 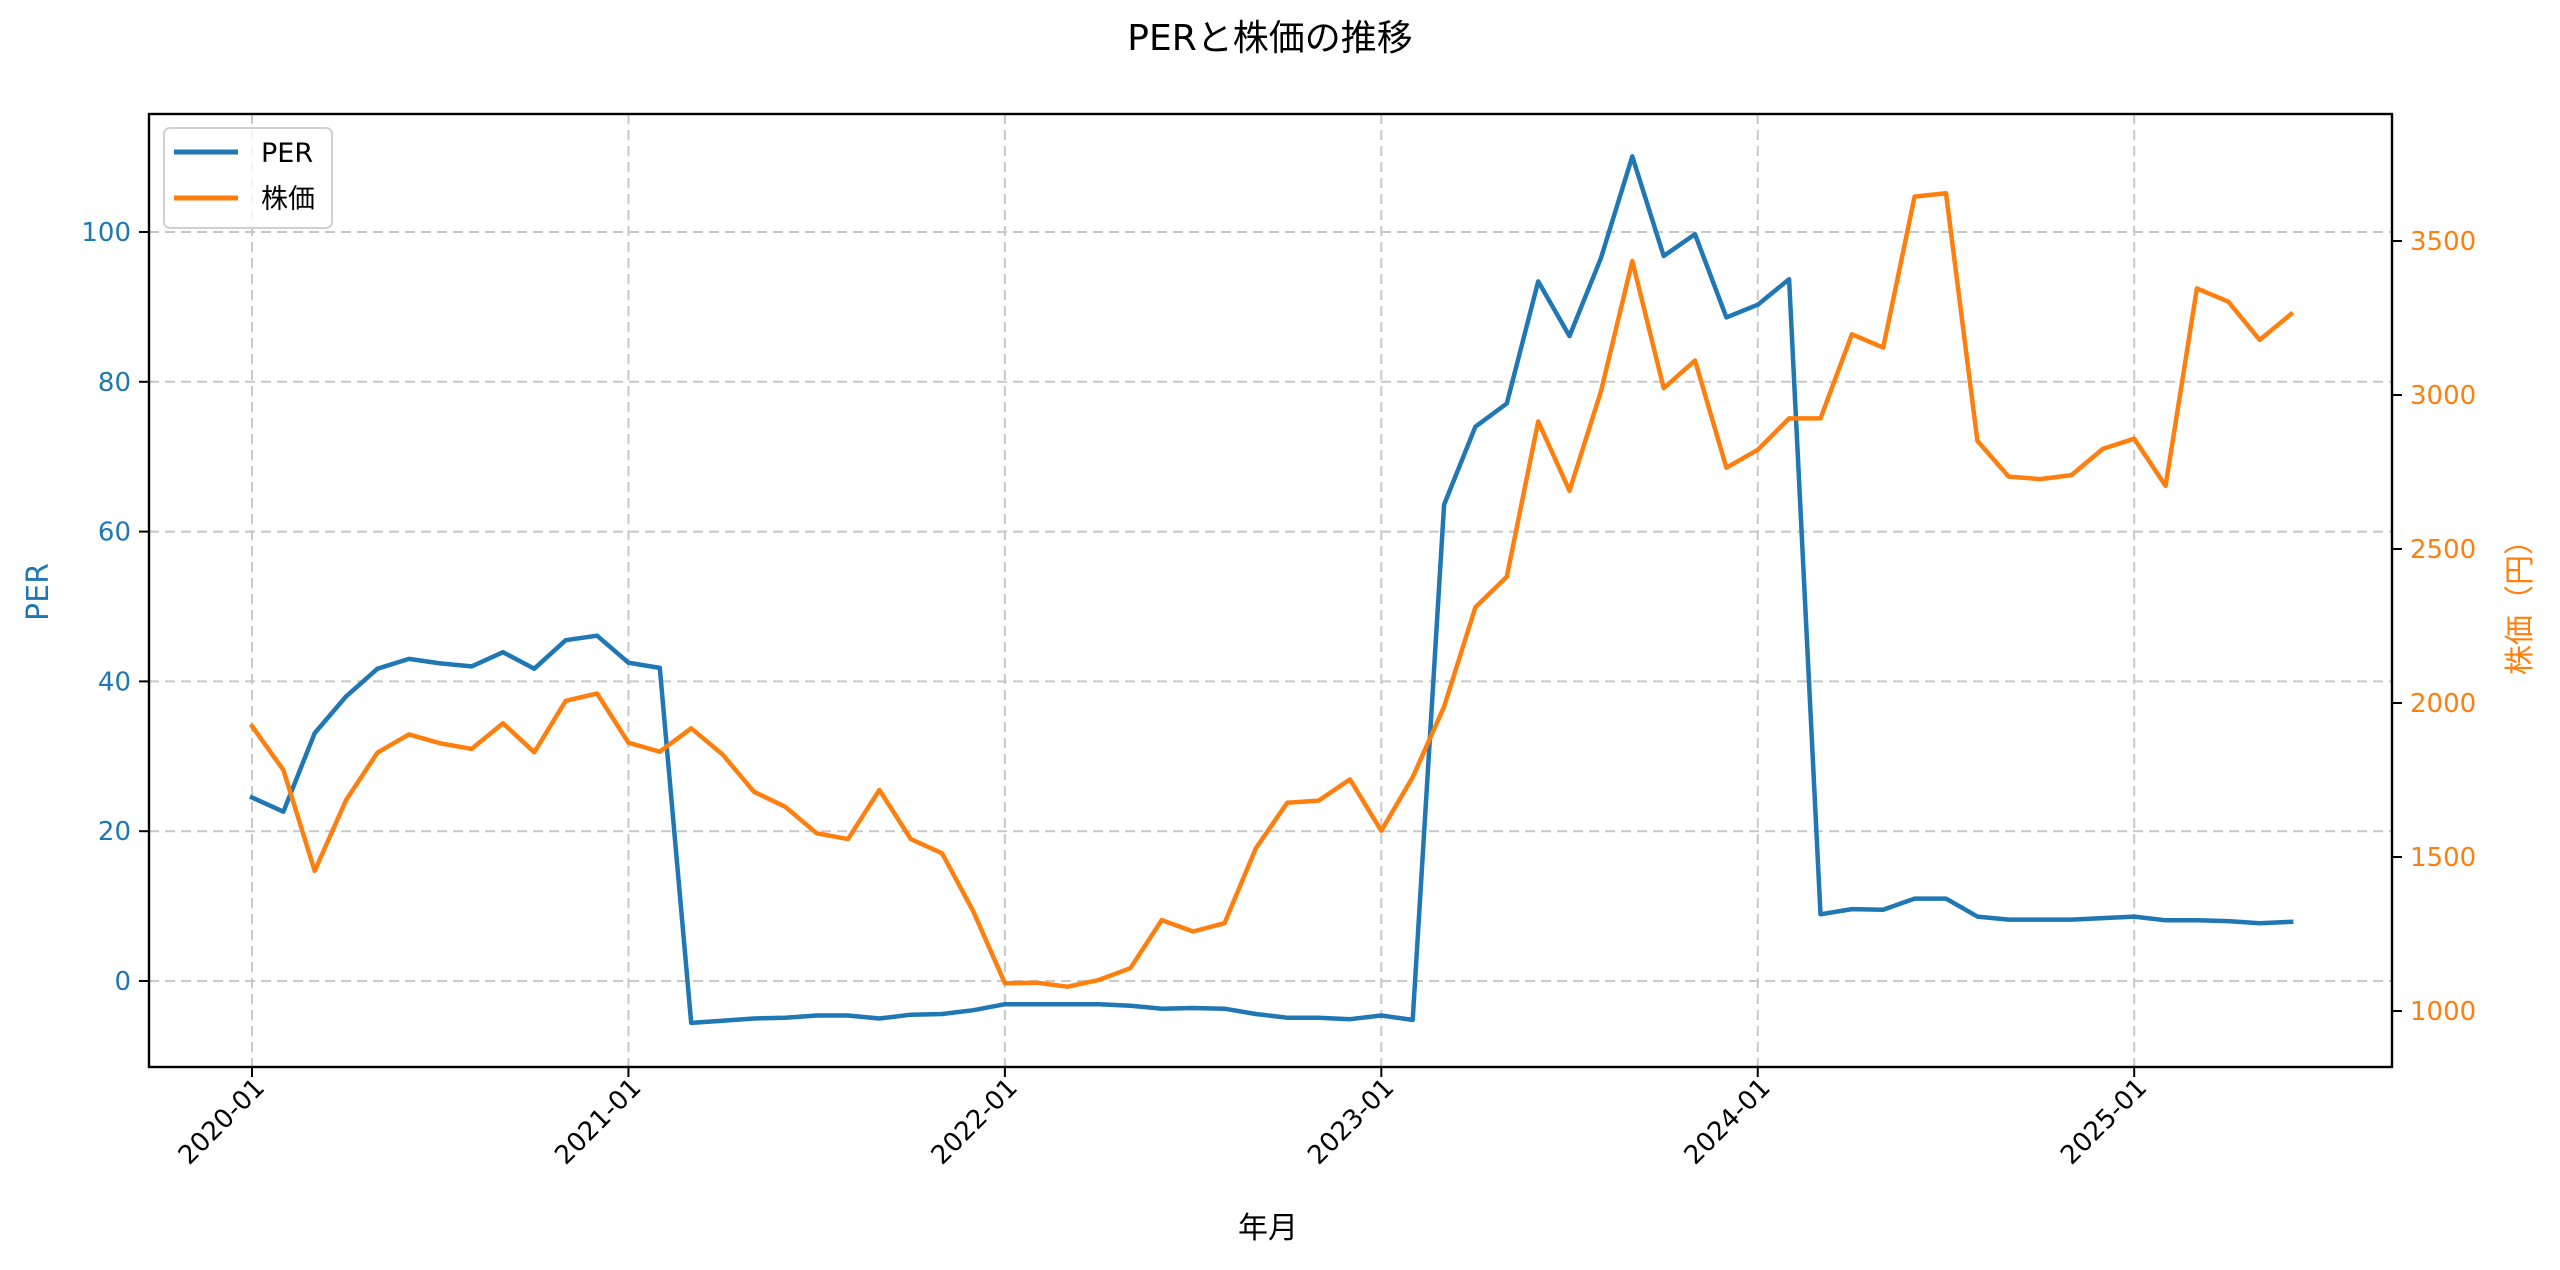 I want to click on y-tick-label-right: 3000, so click(x=2443, y=396).